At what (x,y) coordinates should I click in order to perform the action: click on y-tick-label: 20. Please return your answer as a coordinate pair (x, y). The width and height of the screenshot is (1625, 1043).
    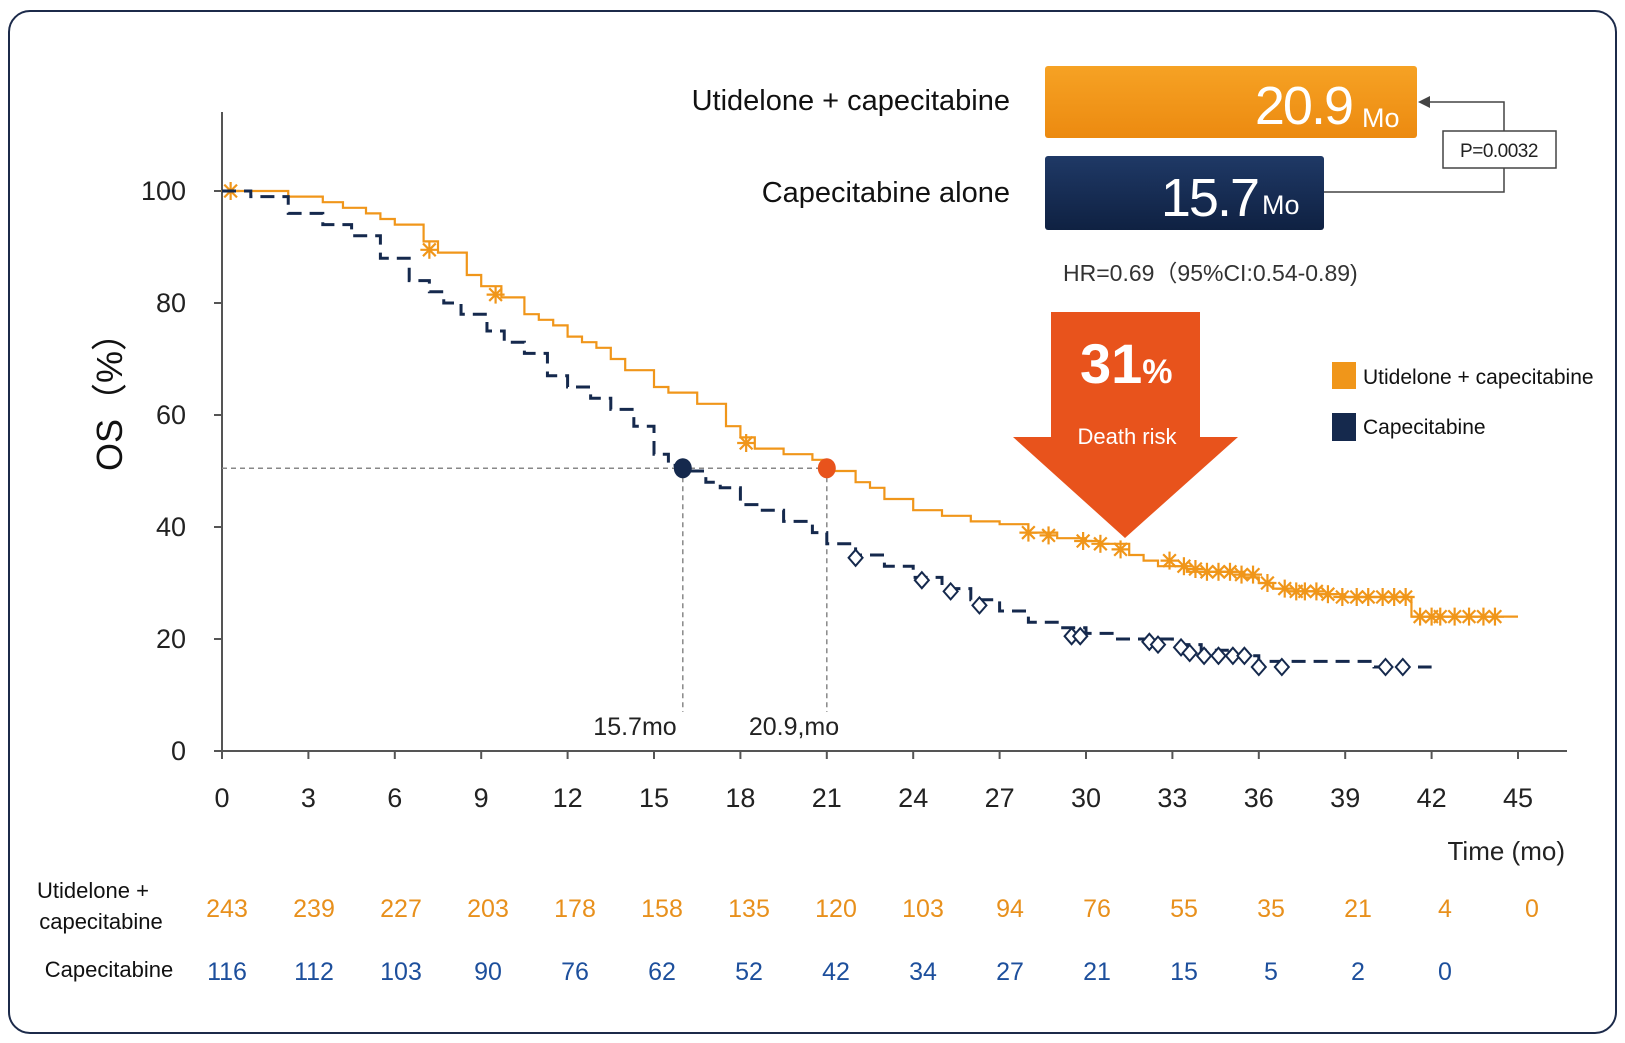
    Looking at the image, I should click on (171, 639).